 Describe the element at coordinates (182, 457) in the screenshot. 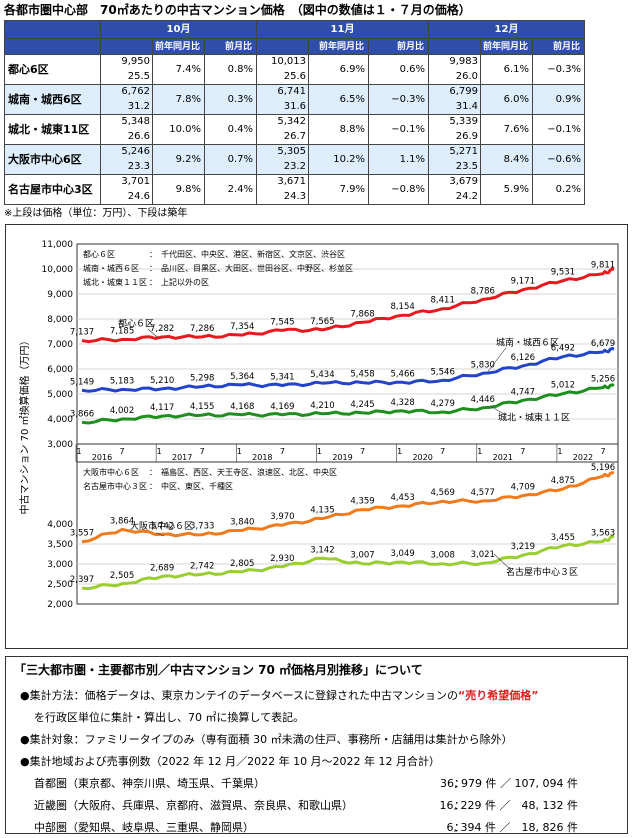

I see `x-year-label: 2017` at that location.